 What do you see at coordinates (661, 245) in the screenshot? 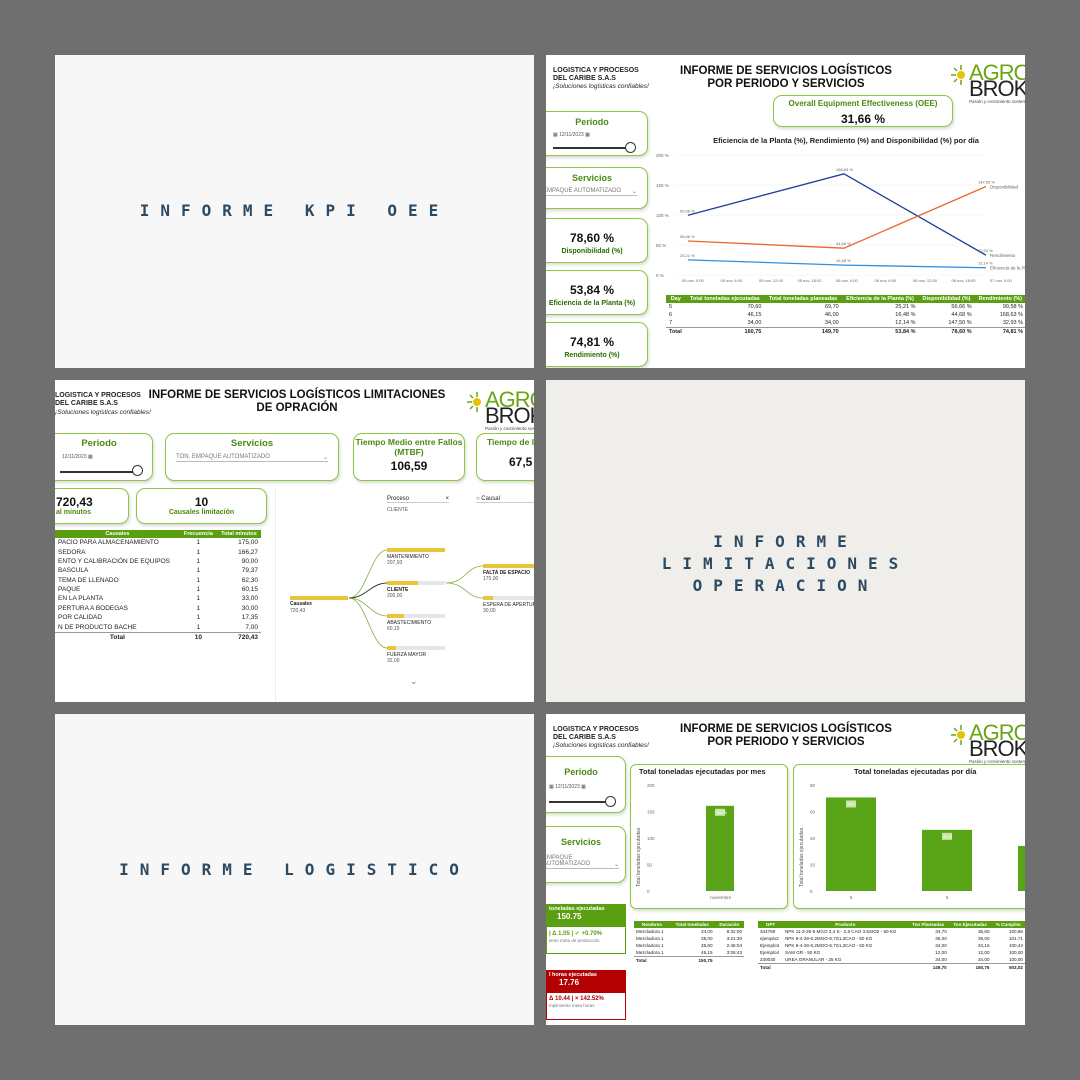
I see `y-tick-label: 50 %` at bounding box center [661, 245].